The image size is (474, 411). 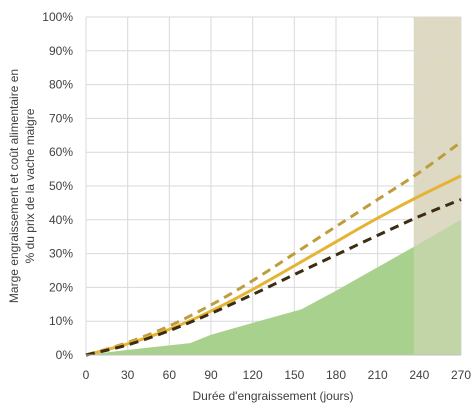 I want to click on x-tick-label: 180, so click(x=336, y=375).